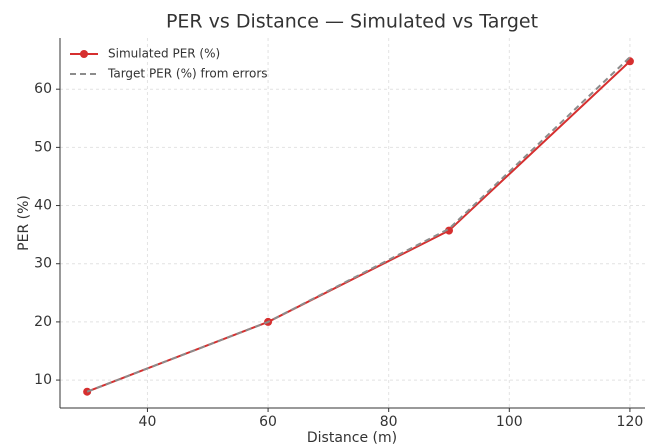  I want to click on data-point, so click(448, 230).